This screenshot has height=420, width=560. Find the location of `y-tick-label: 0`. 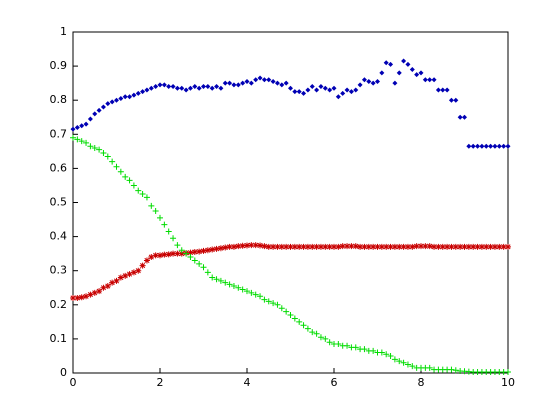

y-tick-label: 0 is located at coordinates (63, 372).